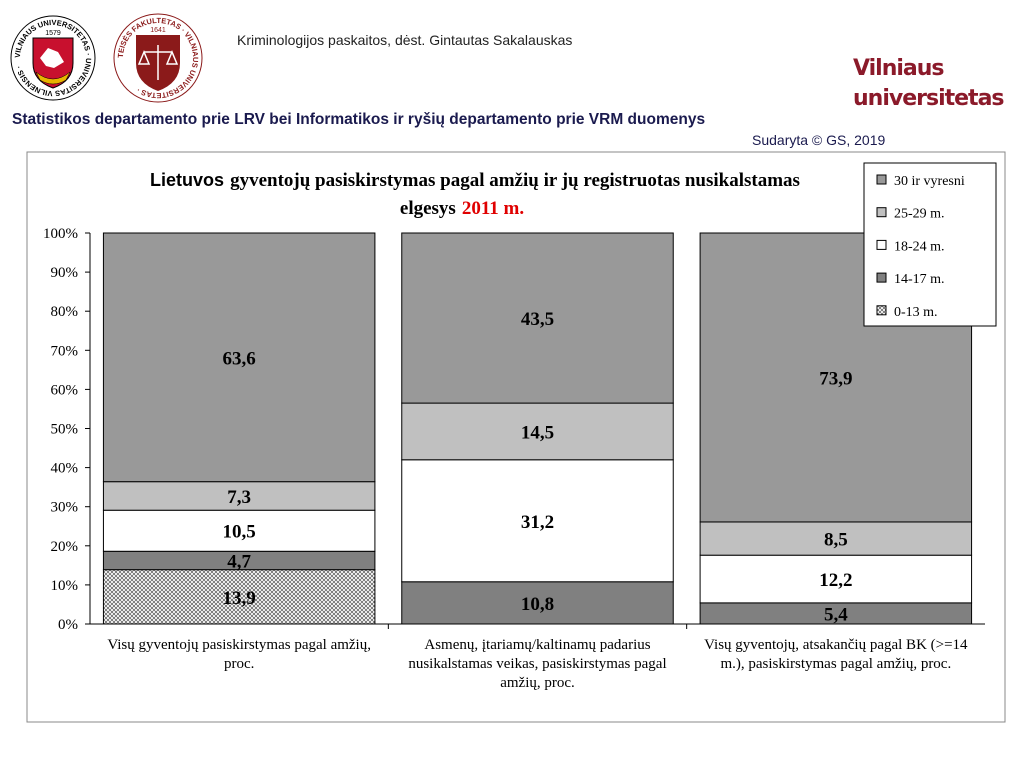 This screenshot has height=768, width=1024. I want to click on y-tick-label: 90%, so click(65, 273).